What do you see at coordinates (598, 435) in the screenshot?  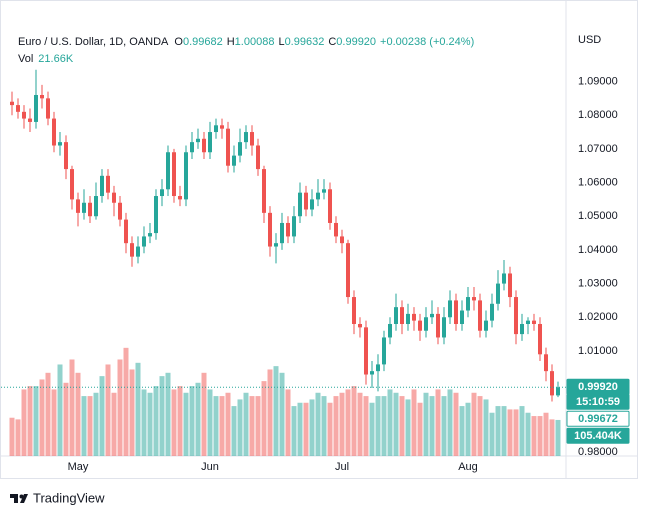 I see `volume-average-label-box` at bounding box center [598, 435].